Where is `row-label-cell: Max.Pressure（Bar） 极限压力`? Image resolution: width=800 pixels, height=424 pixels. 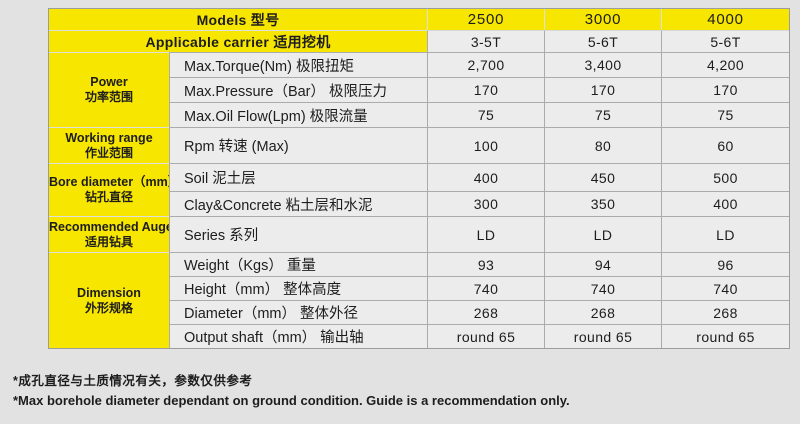 row-label-cell: Max.Pressure（Bar） 极限压力 is located at coordinates (298, 89).